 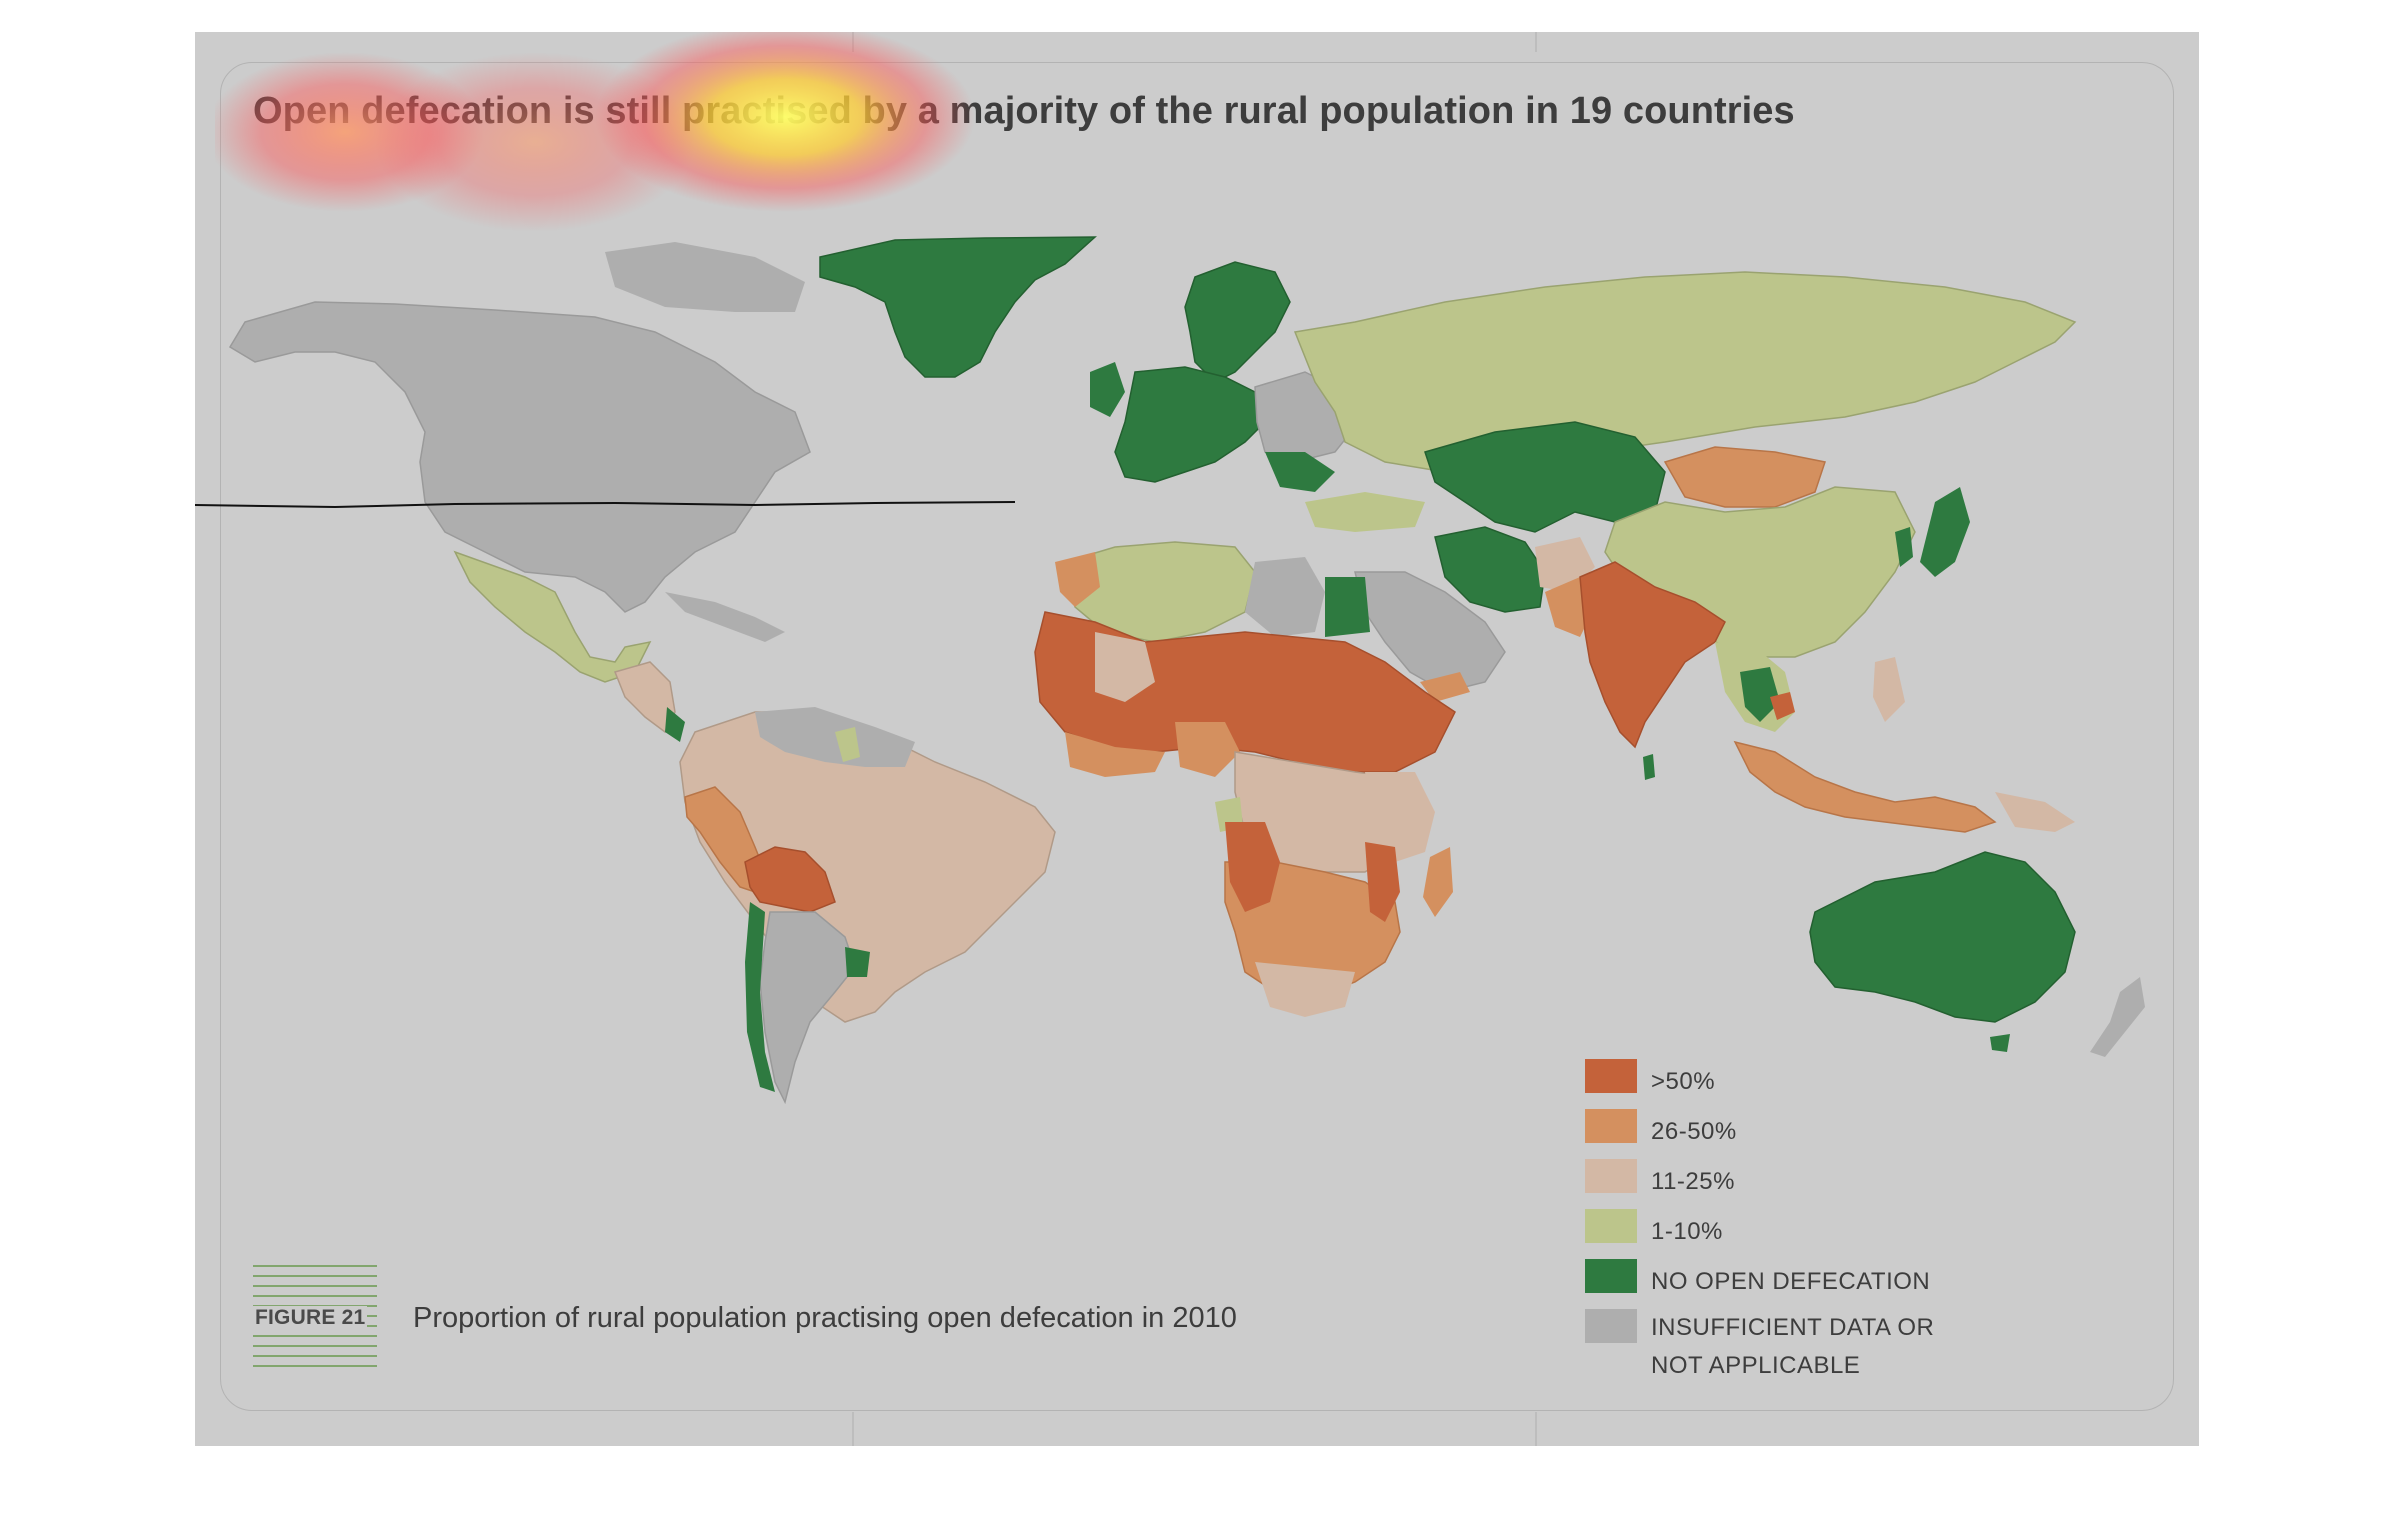 What do you see at coordinates (1782, 706) in the screenshot?
I see `region-cambodia` at bounding box center [1782, 706].